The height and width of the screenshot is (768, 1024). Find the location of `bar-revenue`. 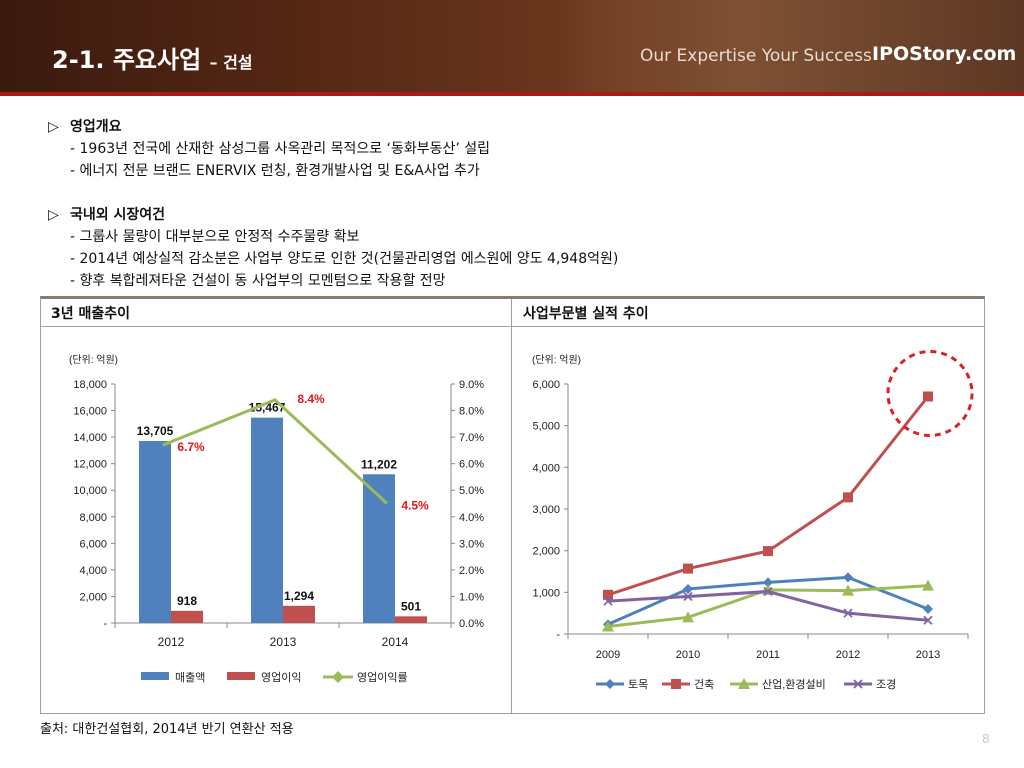

bar-revenue is located at coordinates (267, 520).